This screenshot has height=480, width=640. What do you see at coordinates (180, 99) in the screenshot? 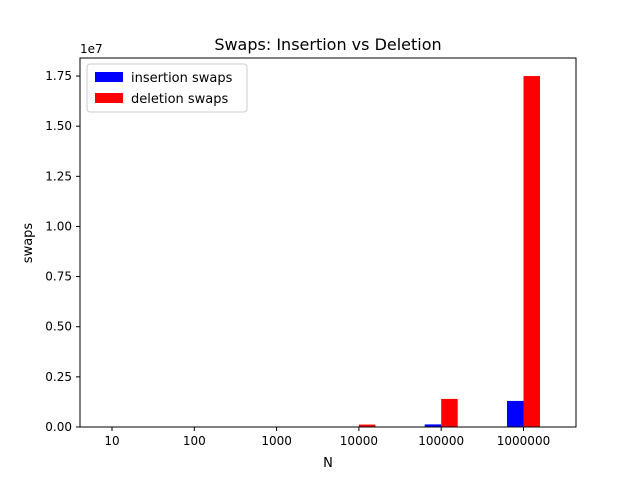
I see `legend-label-deletion-swaps: deletion swaps` at bounding box center [180, 99].